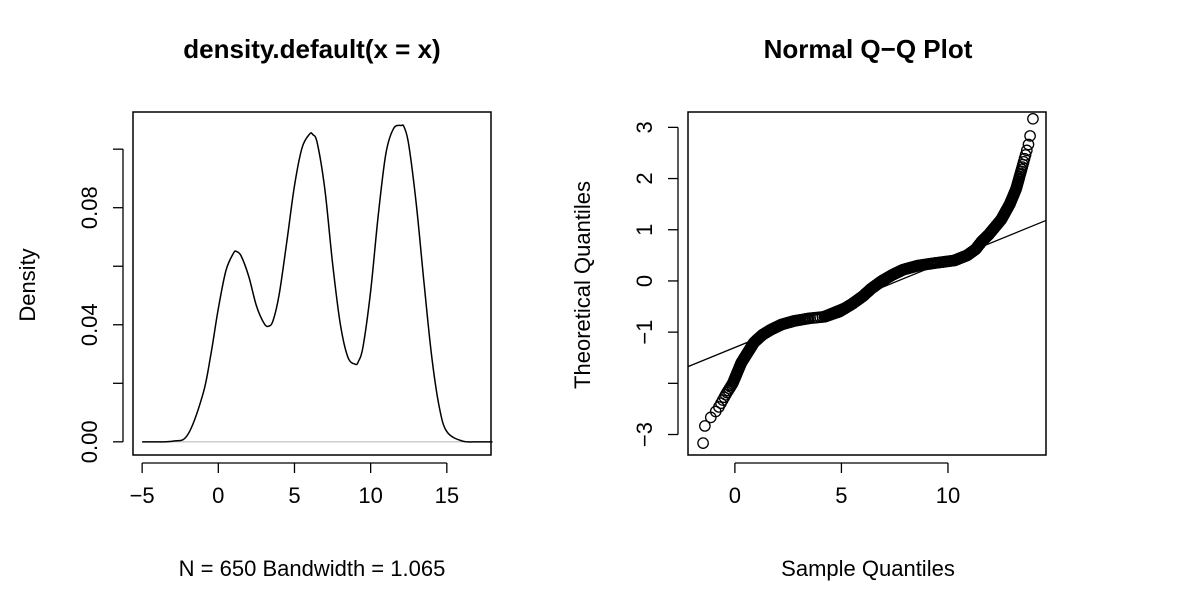  I want to click on density-plot-x-label: N = 650 Bandwidth = 1.065, so click(312, 568).